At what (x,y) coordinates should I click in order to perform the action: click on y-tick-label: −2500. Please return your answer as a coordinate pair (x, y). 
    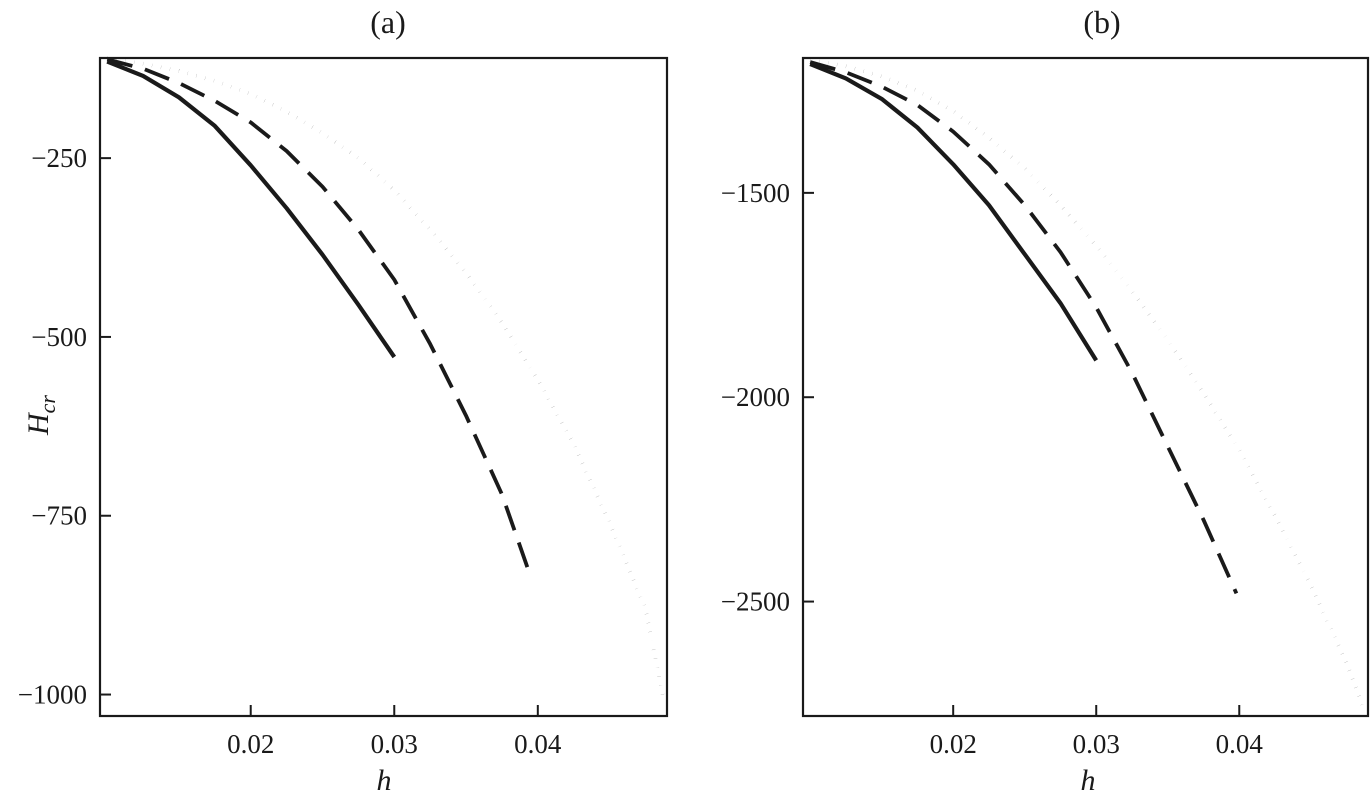
    Looking at the image, I should click on (755, 602).